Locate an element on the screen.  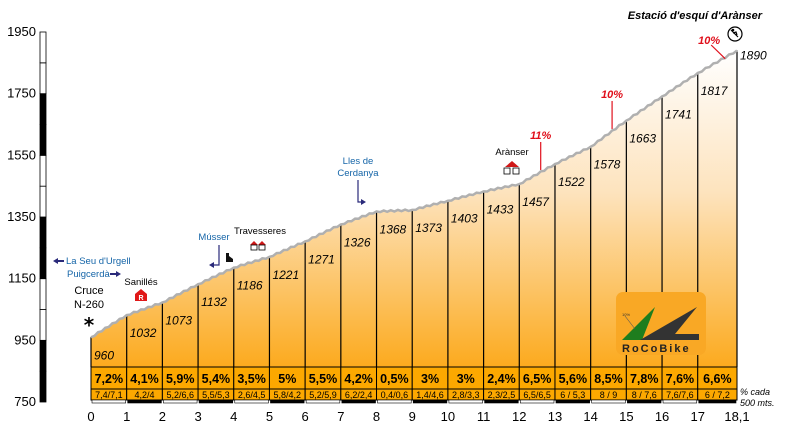
grade-label: 2,4% is located at coordinates (501, 379).